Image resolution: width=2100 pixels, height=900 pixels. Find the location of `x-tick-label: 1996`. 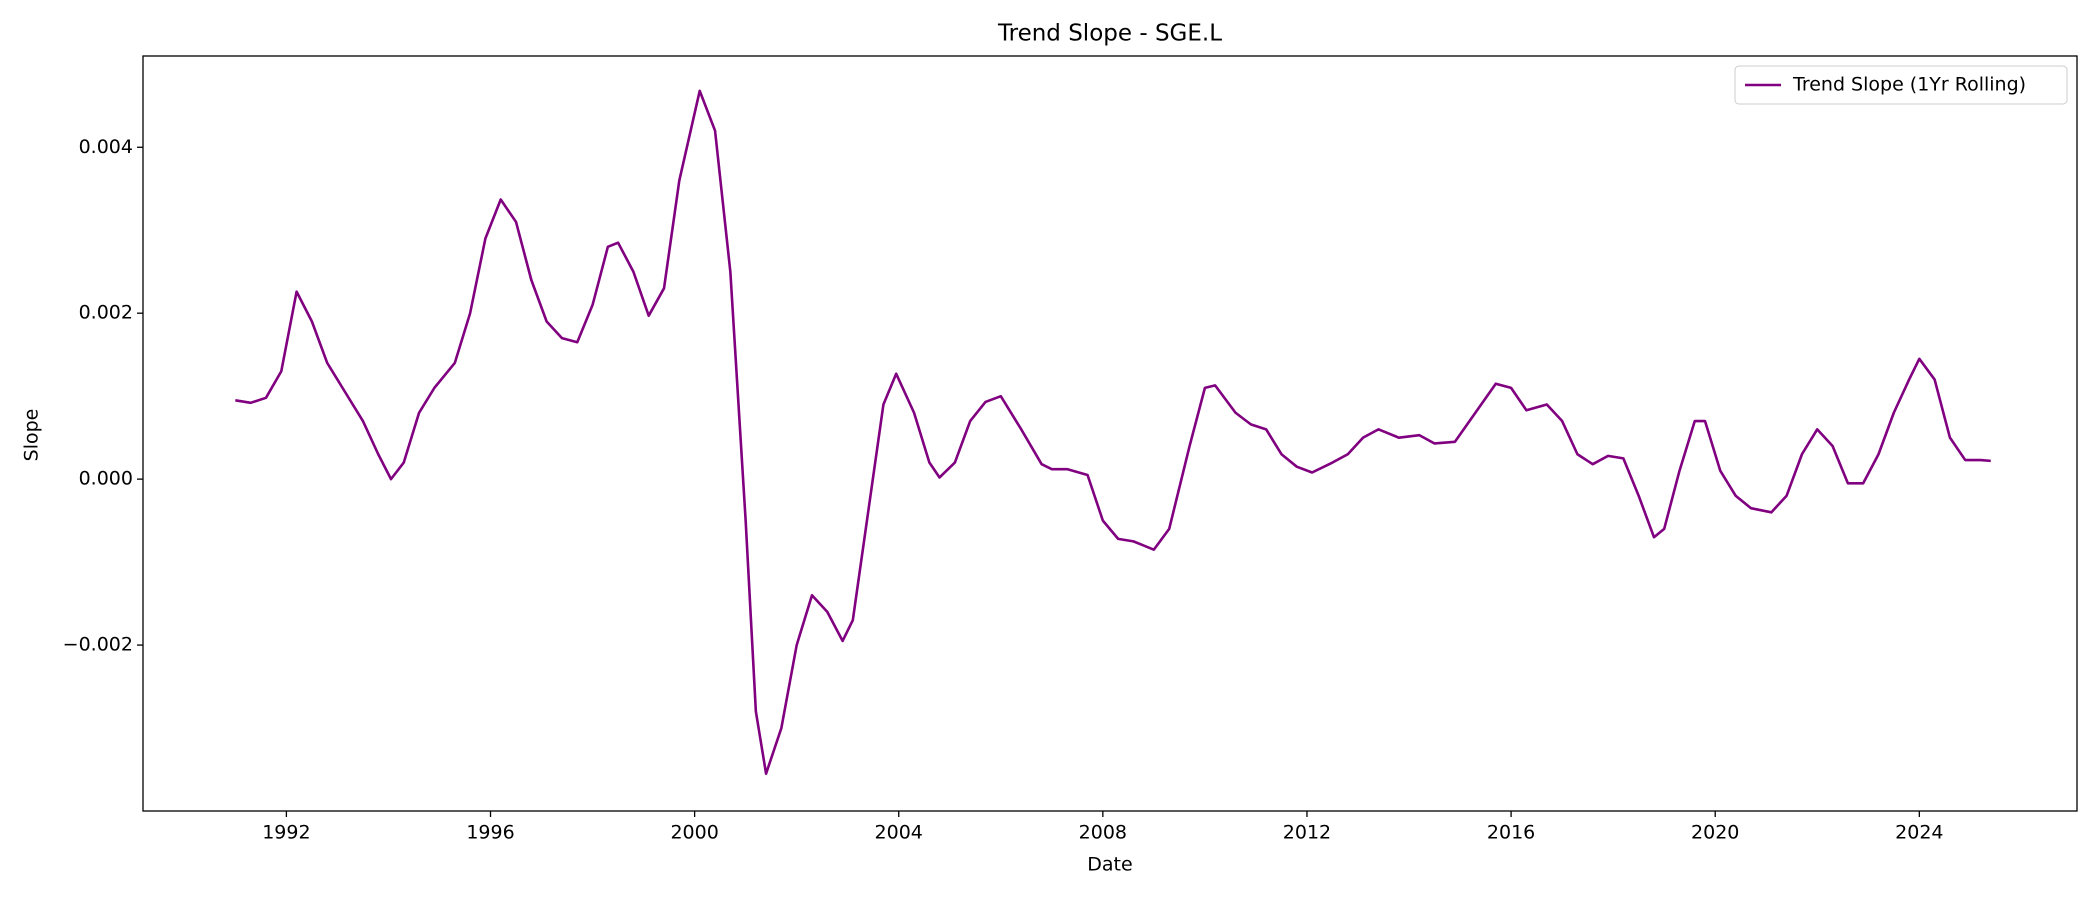

x-tick-label: 1996 is located at coordinates (490, 833).